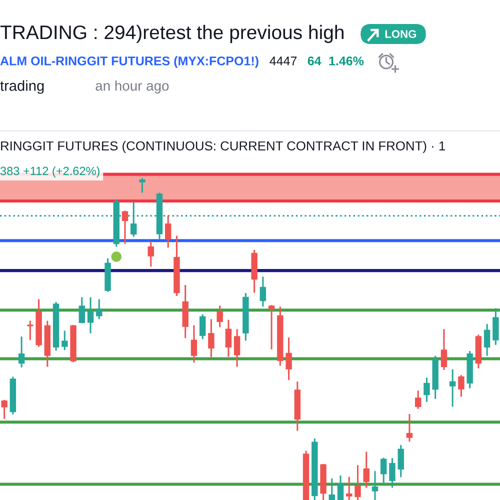 Image resolution: width=500 pixels, height=500 pixels. I want to click on text: trading, so click(22, 87).